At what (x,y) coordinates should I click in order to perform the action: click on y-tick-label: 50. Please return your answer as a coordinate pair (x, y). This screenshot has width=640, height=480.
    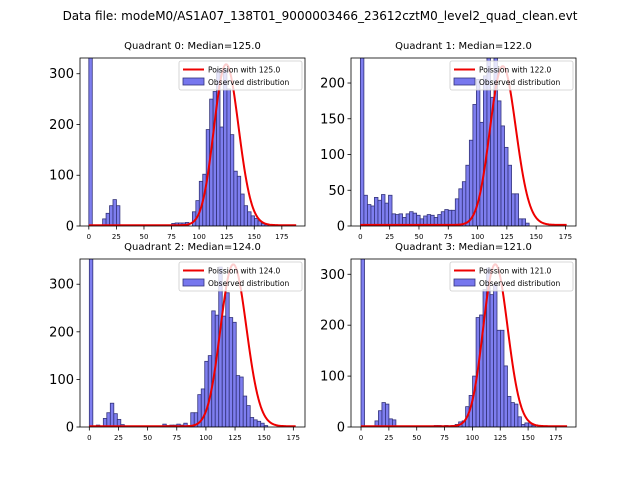
    Looking at the image, I should click on (336, 191).